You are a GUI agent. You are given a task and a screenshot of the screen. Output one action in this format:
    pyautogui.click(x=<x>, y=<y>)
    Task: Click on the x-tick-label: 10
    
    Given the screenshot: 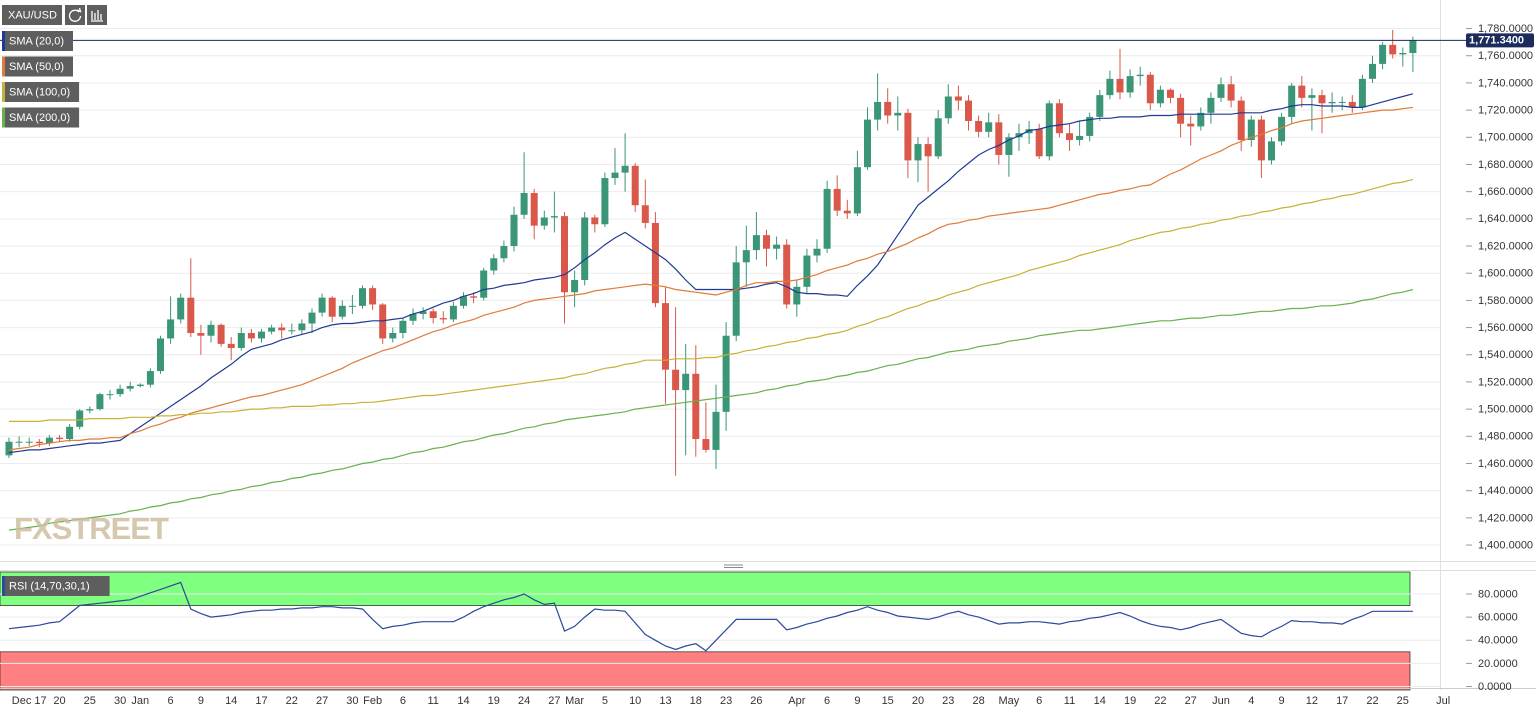 What is the action you would take?
    pyautogui.click(x=635, y=701)
    